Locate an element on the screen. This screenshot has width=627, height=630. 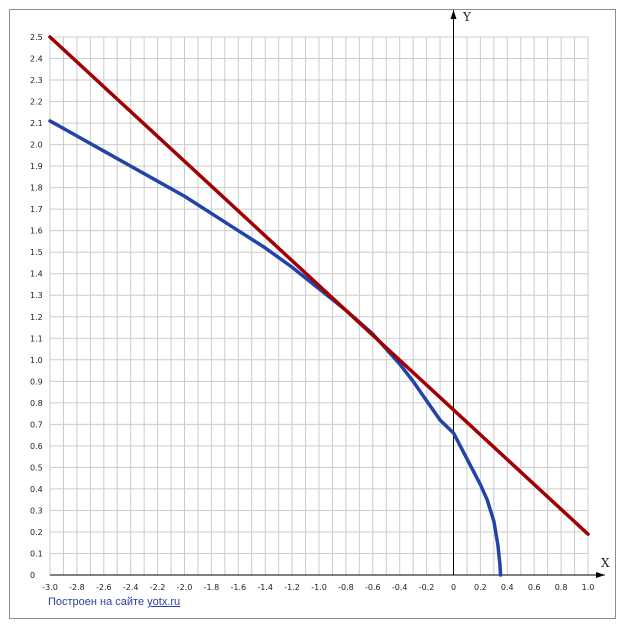
x-tick-label: -1.4 is located at coordinates (265, 587).